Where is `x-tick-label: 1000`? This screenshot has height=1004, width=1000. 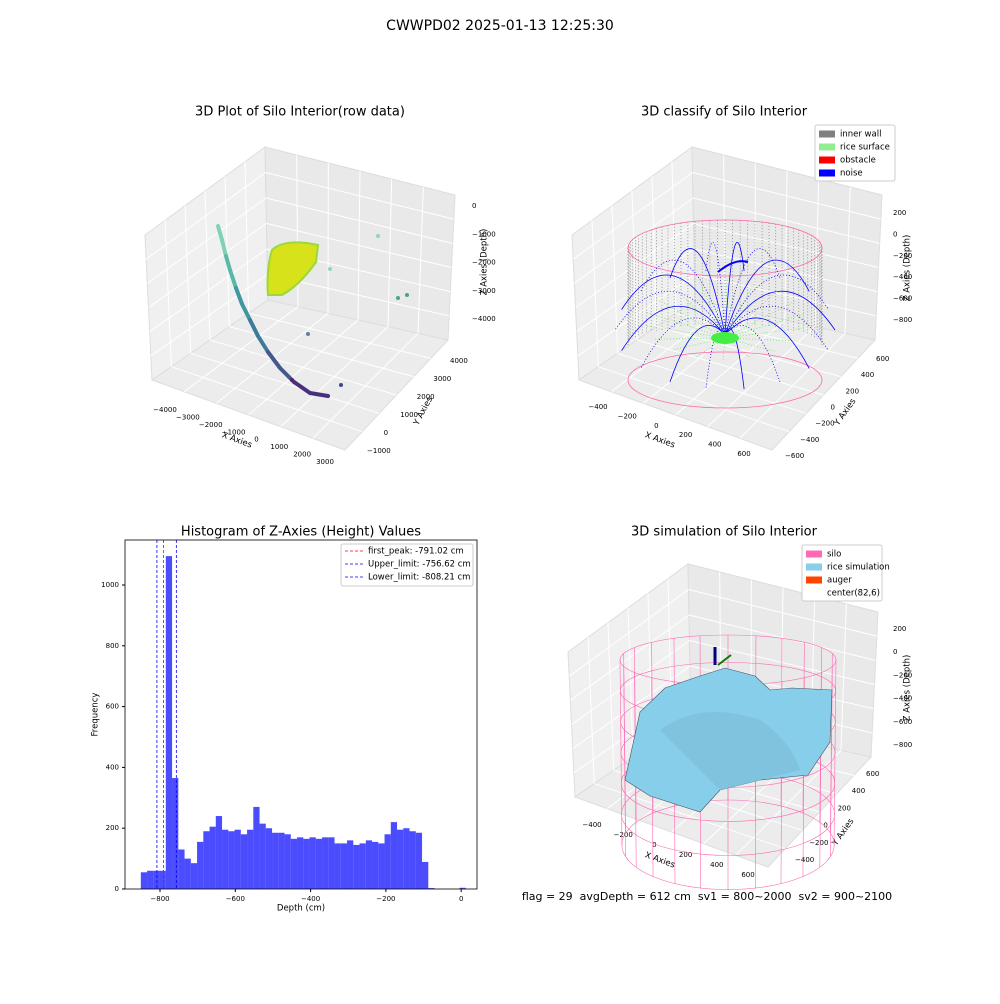
x-tick-label: 1000 is located at coordinates (279, 447).